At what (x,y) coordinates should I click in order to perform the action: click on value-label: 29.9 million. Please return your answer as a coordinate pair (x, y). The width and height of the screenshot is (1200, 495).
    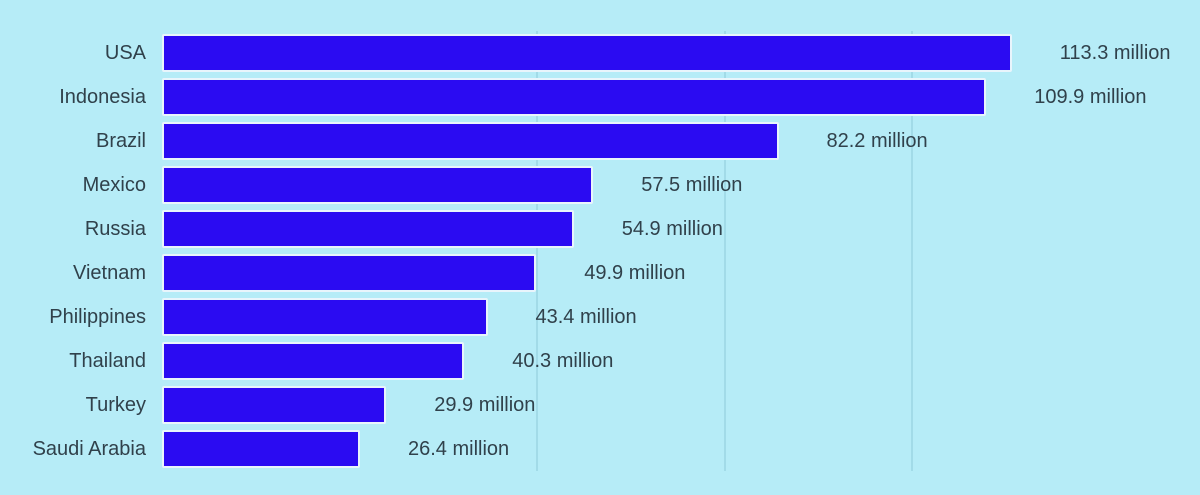
    Looking at the image, I should click on (485, 404).